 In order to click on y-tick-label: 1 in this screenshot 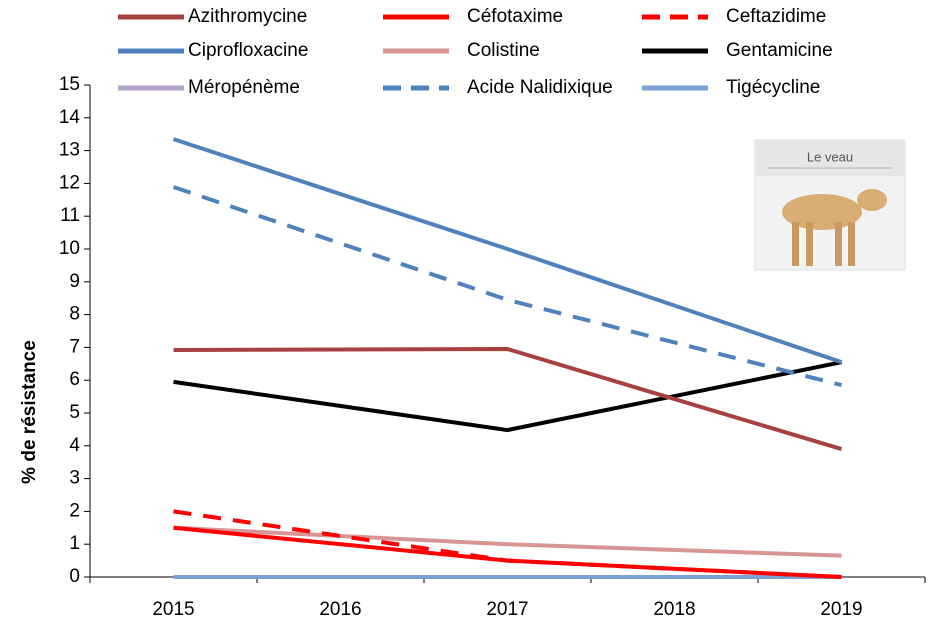, I will do `click(74, 543)`.